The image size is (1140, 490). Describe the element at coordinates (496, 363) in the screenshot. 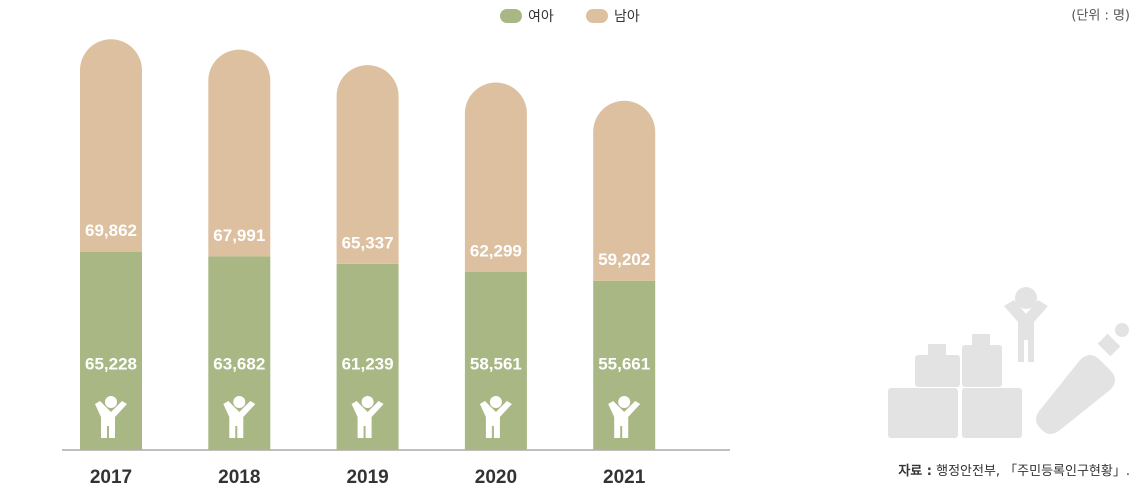

I see `value-label: 58,561` at that location.